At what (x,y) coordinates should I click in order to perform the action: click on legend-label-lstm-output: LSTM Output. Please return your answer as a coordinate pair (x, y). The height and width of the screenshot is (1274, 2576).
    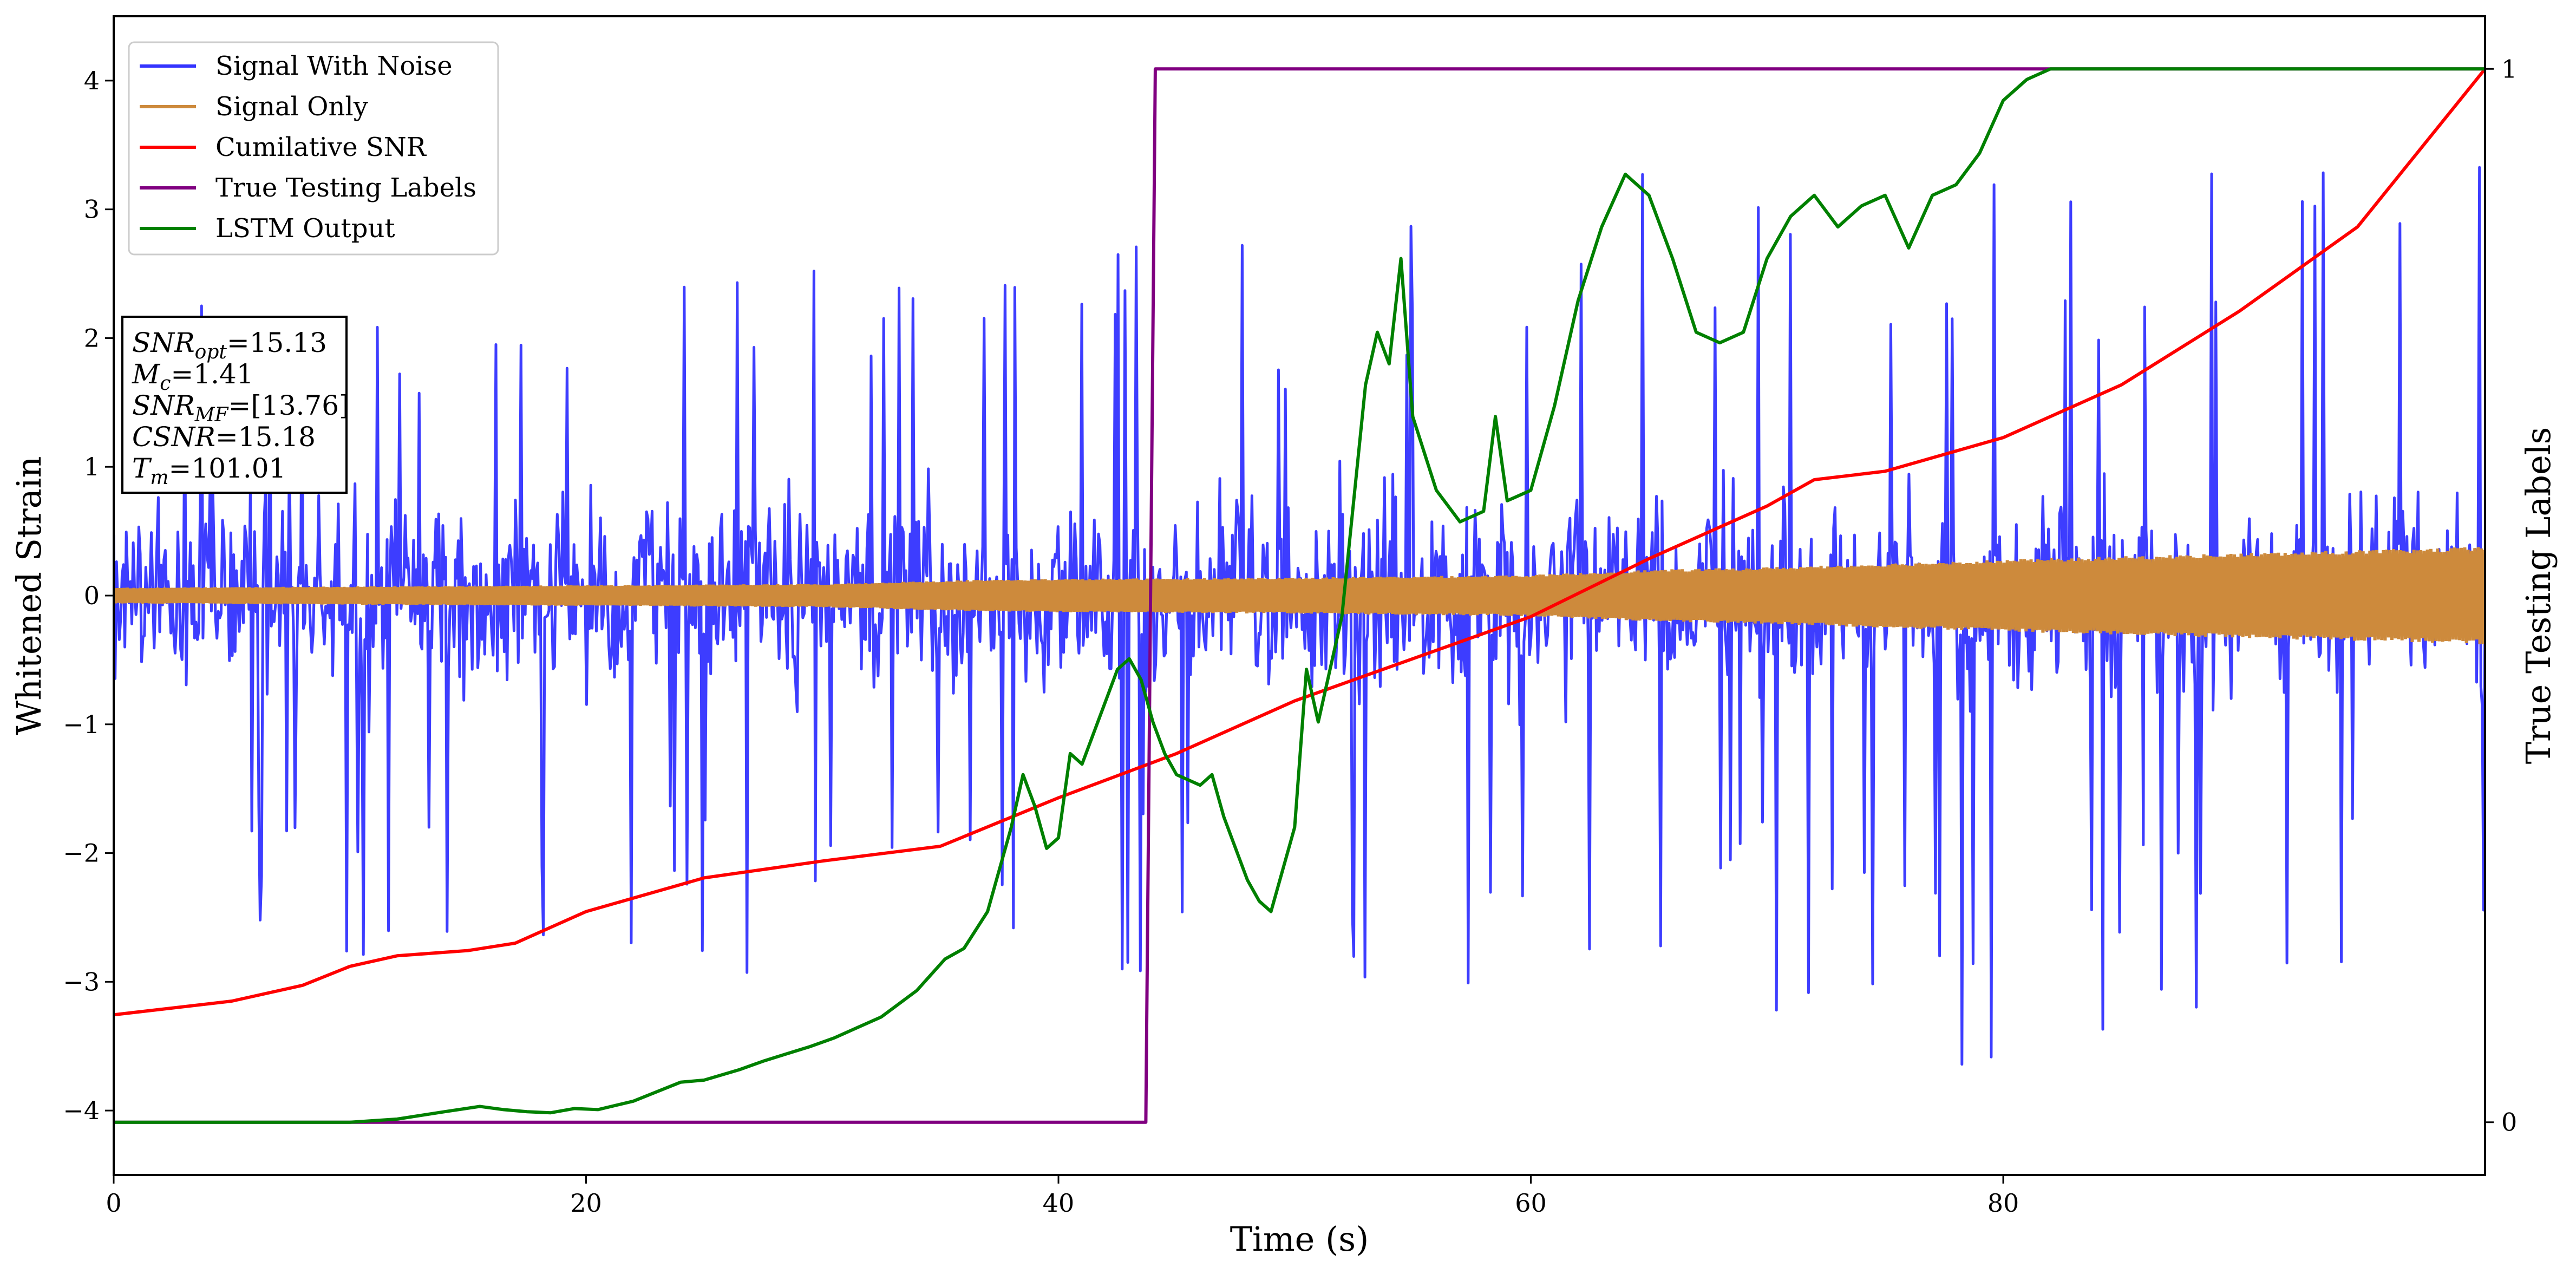
    Looking at the image, I should click on (305, 228).